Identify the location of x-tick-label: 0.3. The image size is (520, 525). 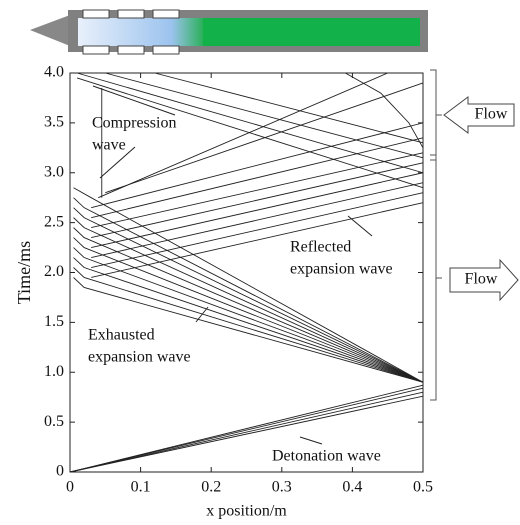
(282, 487).